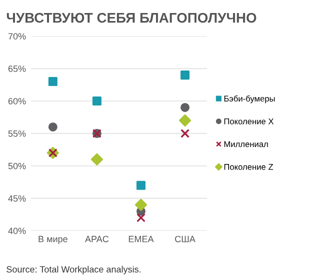 This screenshot has height=278, width=309. Describe the element at coordinates (53, 240) in the screenshot. I see `x-tick-label: В мире` at that location.